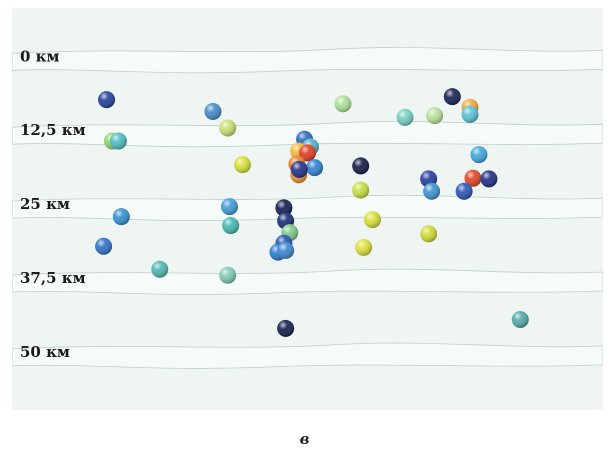 The height and width of the screenshot is (450, 609). Describe the element at coordinates (45, 204) in the screenshot. I see `depth-tick-label: 25 км` at that location.